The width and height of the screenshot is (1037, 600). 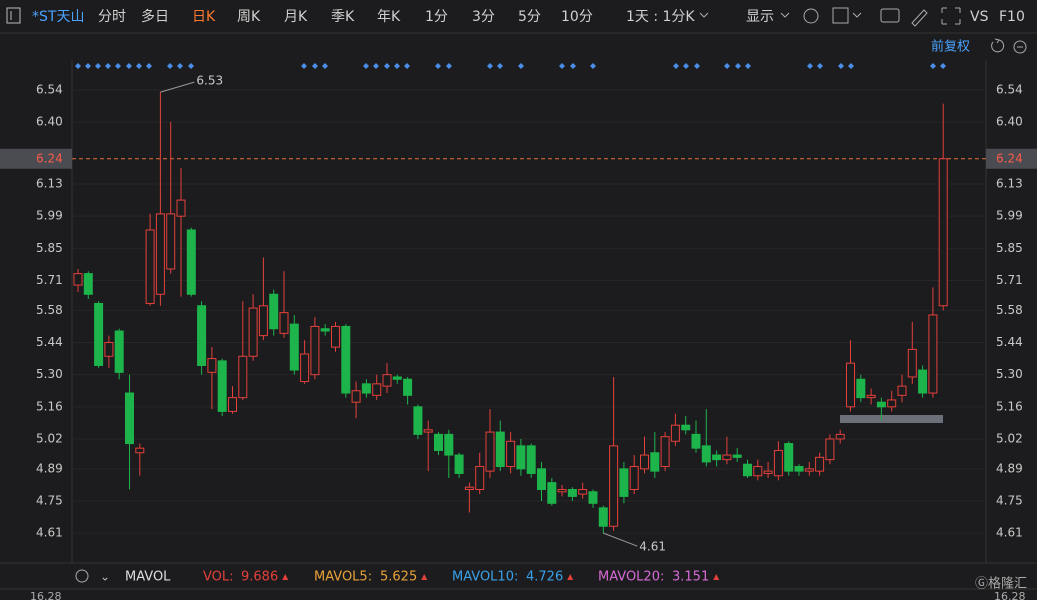 What do you see at coordinates (890, 15) in the screenshot?
I see `camera-icon` at bounding box center [890, 15].